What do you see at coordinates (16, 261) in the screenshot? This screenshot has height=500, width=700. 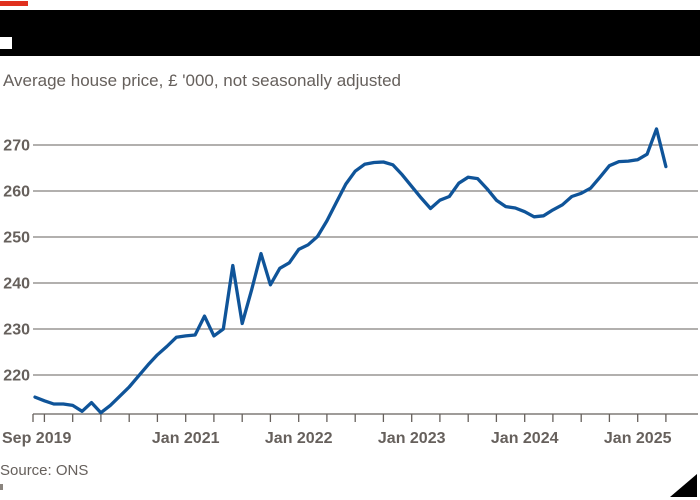 I see `y-axis-labels: 220 230 240 250 260 270` at bounding box center [16, 261].